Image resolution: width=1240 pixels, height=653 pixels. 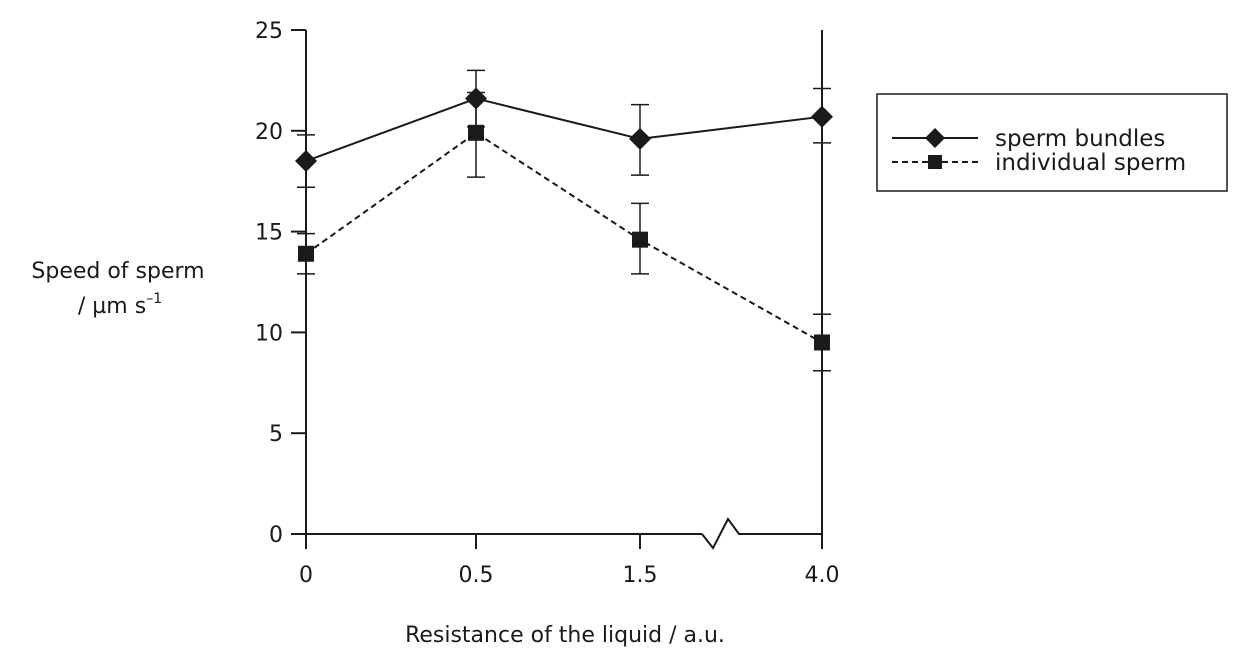 I want to click on y-tick-label: 20, so click(x=269, y=132).